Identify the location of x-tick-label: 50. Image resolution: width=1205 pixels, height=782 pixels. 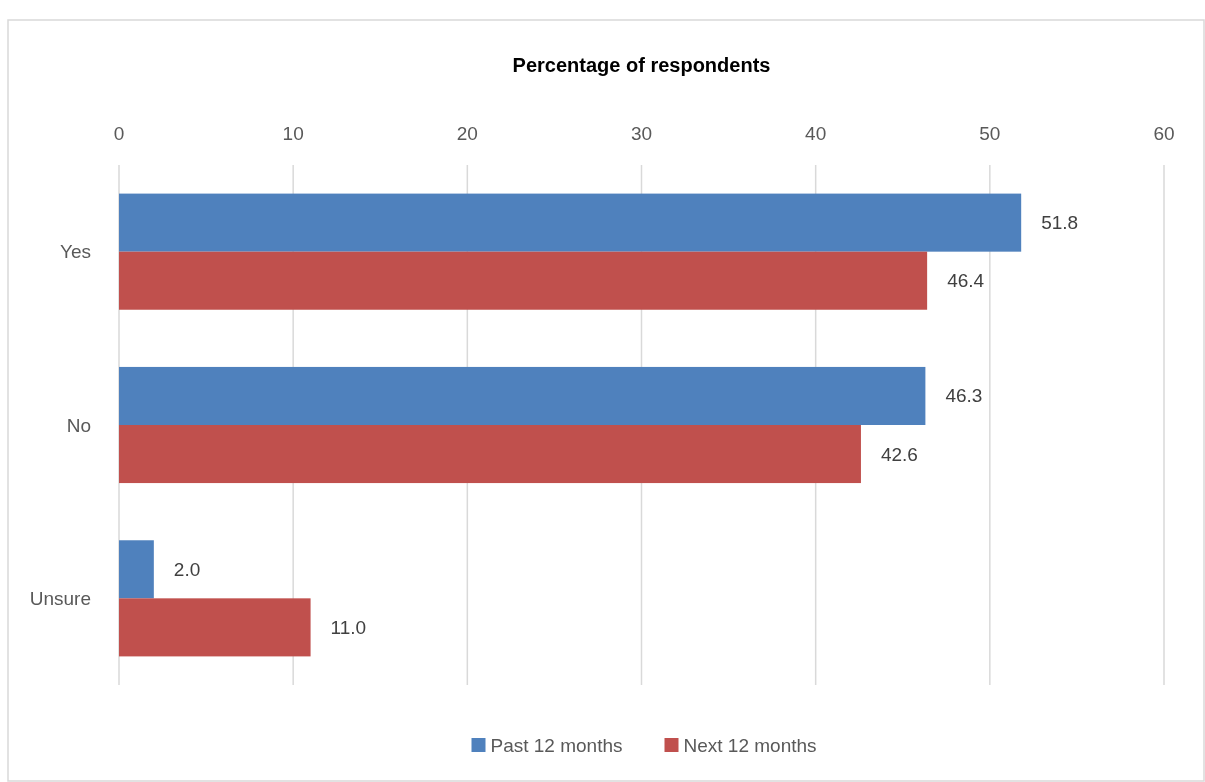
(990, 133).